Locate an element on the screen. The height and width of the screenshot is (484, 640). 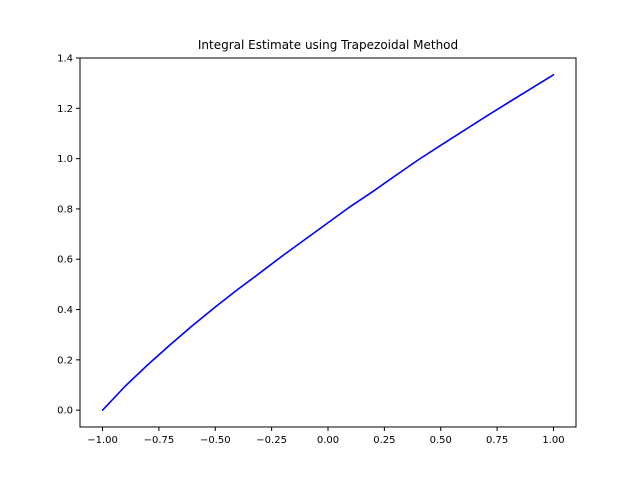
y-tick-label: 1.0 is located at coordinates (65, 159).